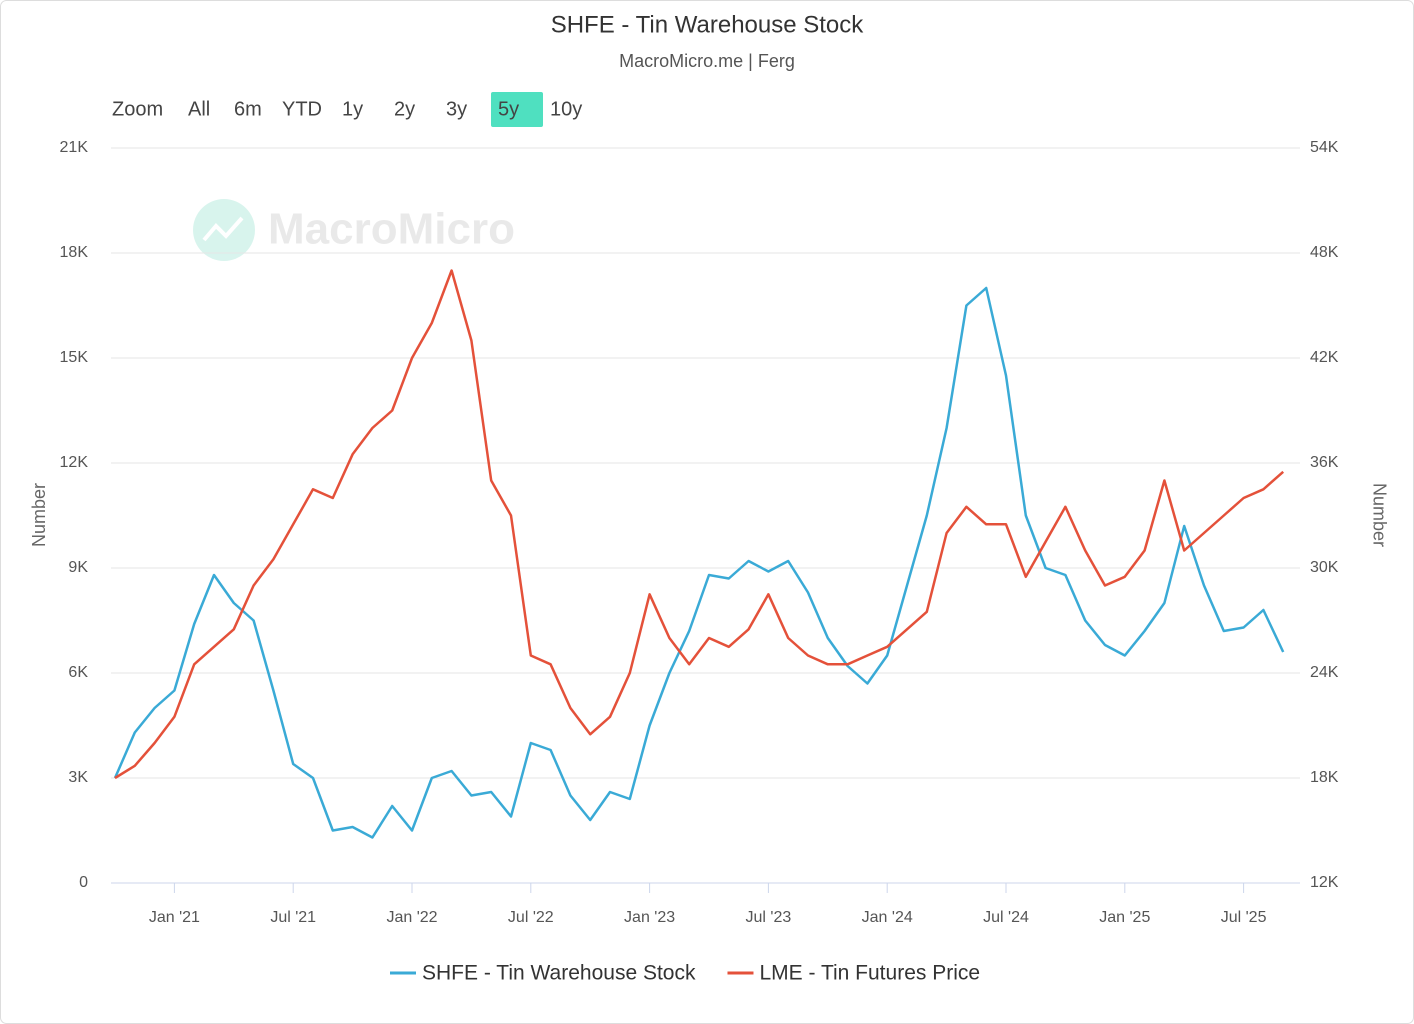  What do you see at coordinates (137, 109) in the screenshot?
I see `zoom-label: Zoom` at bounding box center [137, 109].